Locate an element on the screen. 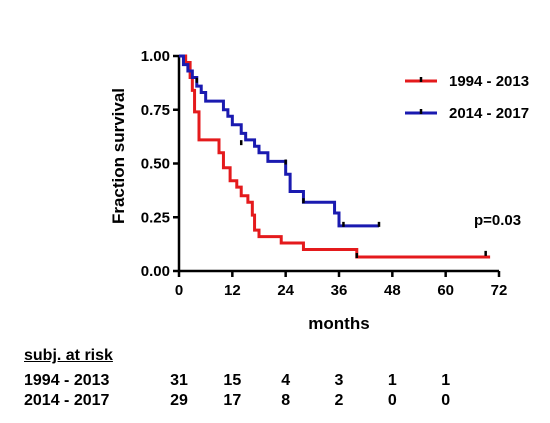 The width and height of the screenshot is (550, 423). y-tick-label: 1.00 is located at coordinates (155, 56).